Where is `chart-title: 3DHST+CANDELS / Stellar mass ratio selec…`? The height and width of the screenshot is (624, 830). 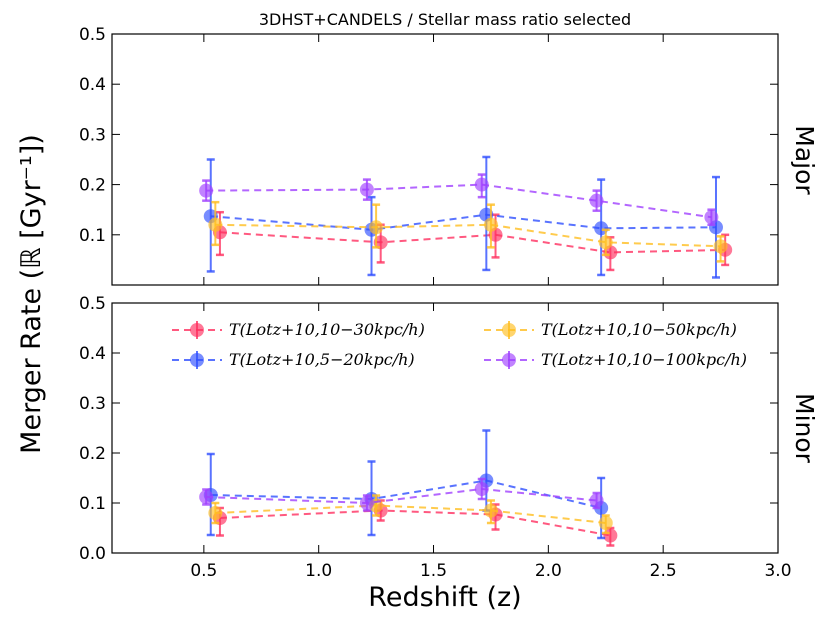 chart-title: 3DHST+CANDELS / Stellar mass ratio selec… is located at coordinates (445, 19).